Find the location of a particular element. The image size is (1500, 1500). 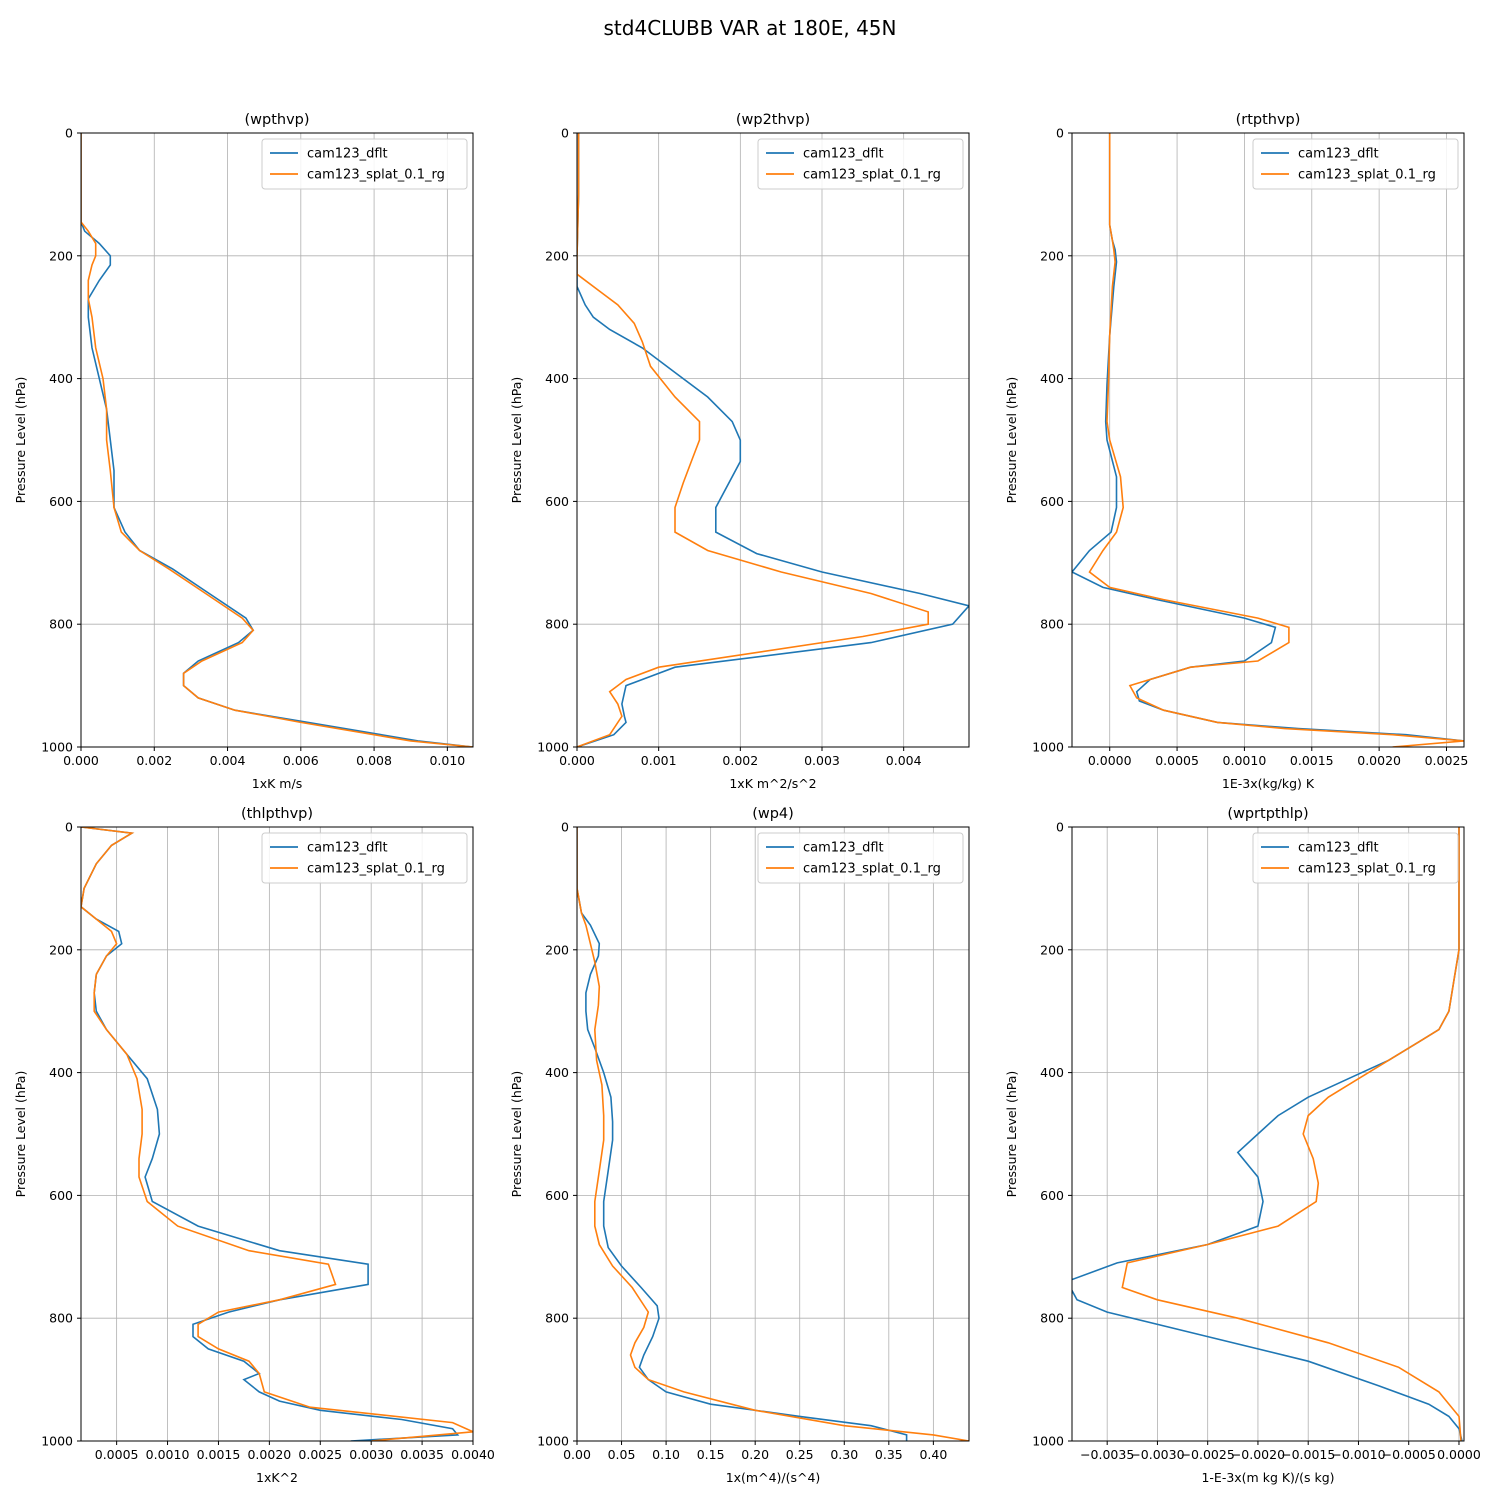

x-tick-label: 0.004 is located at coordinates (904, 760).